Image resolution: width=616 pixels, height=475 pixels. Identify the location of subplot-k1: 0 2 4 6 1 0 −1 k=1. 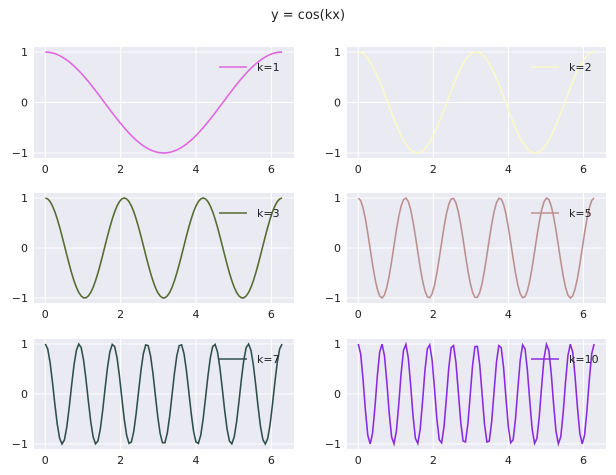
(153, 111).